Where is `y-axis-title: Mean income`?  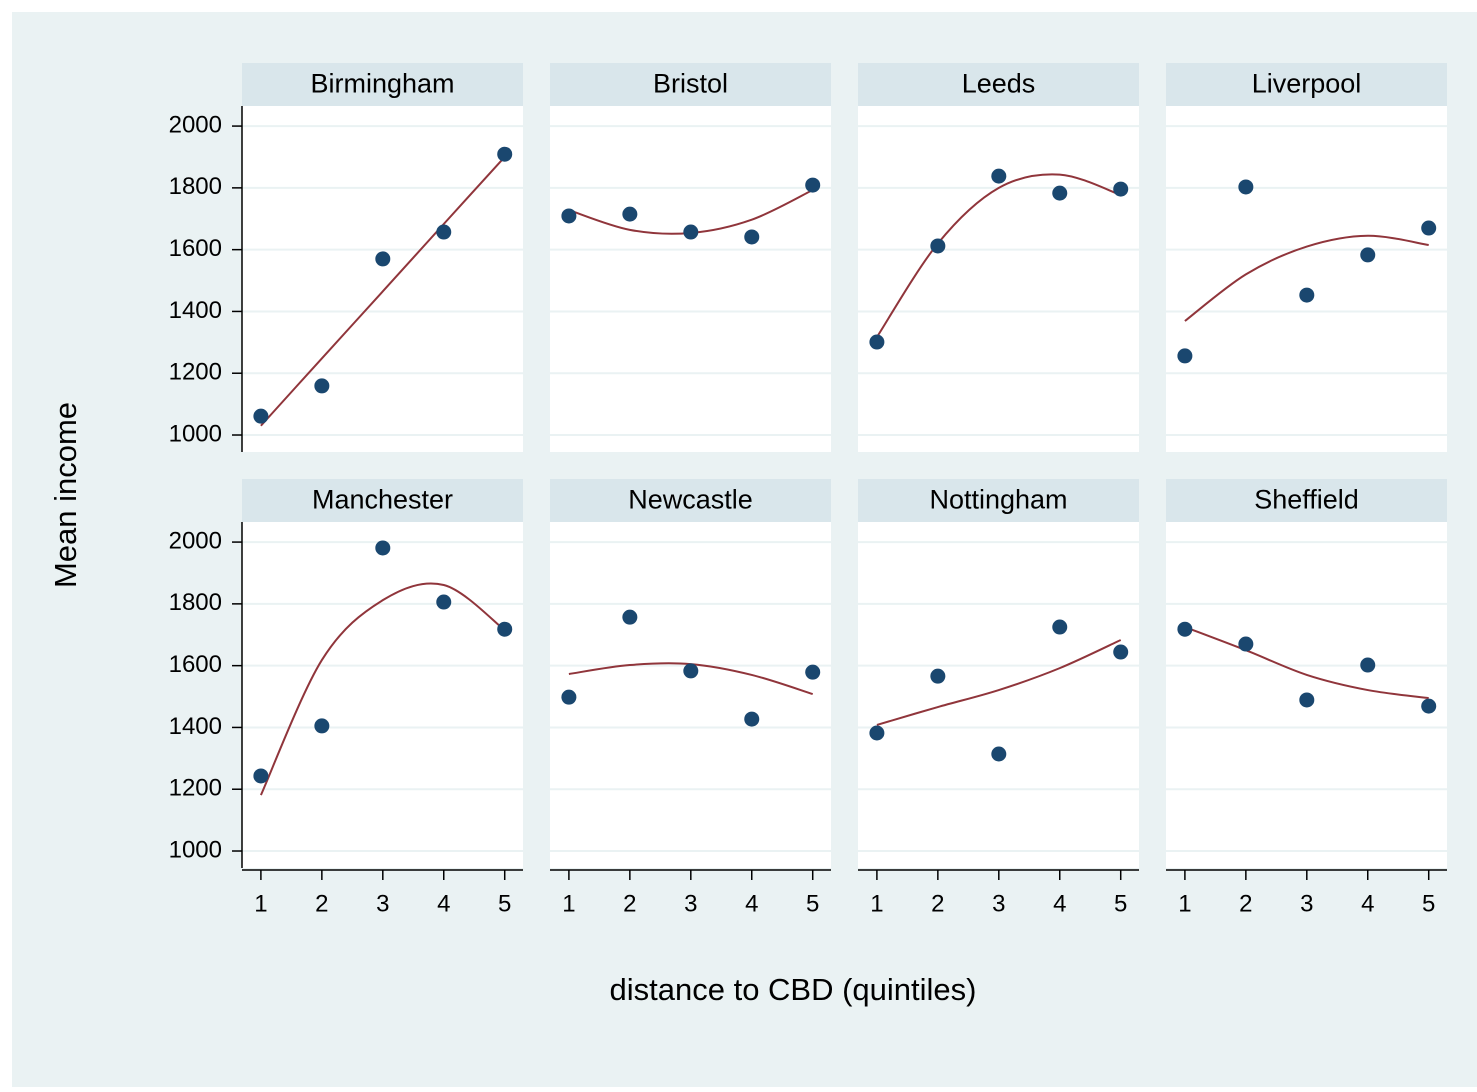 y-axis-title: Mean income is located at coordinates (65, 495).